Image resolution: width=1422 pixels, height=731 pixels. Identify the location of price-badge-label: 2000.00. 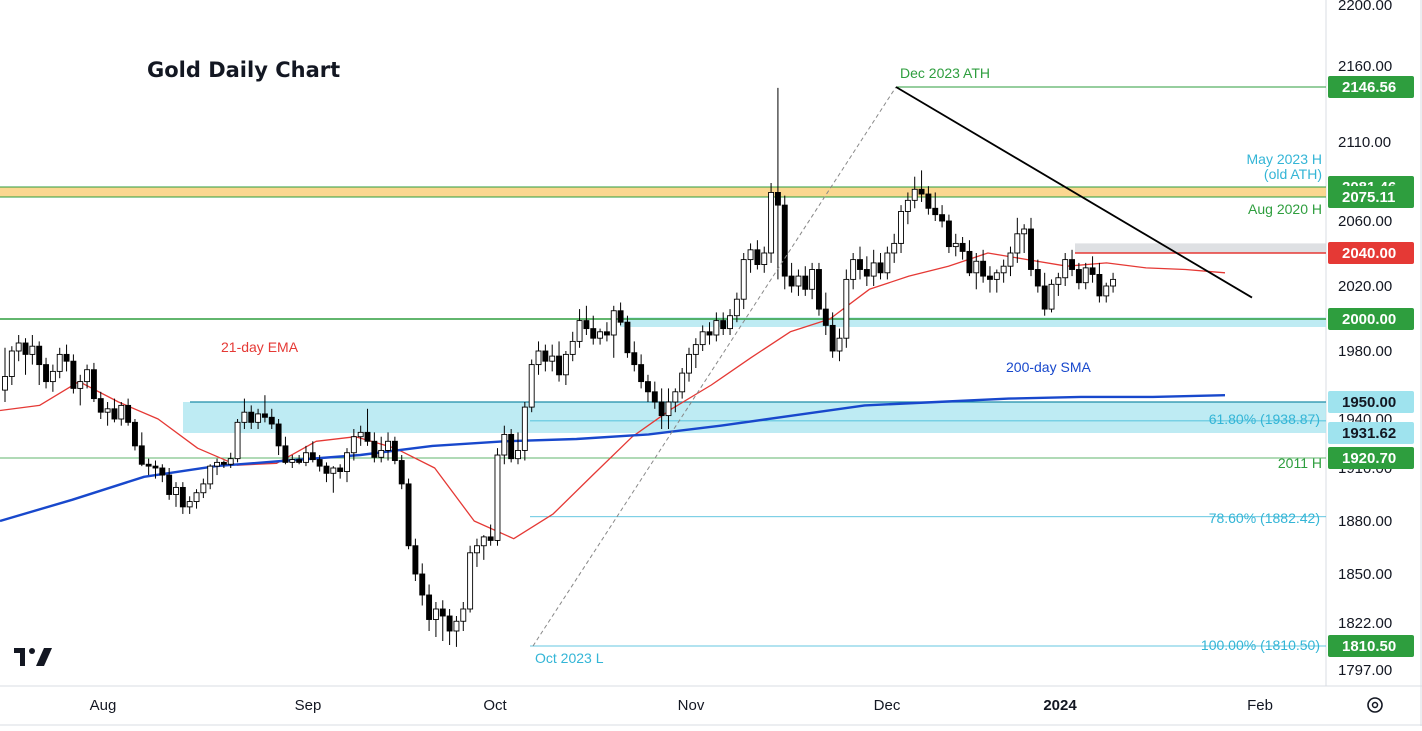
(1369, 319).